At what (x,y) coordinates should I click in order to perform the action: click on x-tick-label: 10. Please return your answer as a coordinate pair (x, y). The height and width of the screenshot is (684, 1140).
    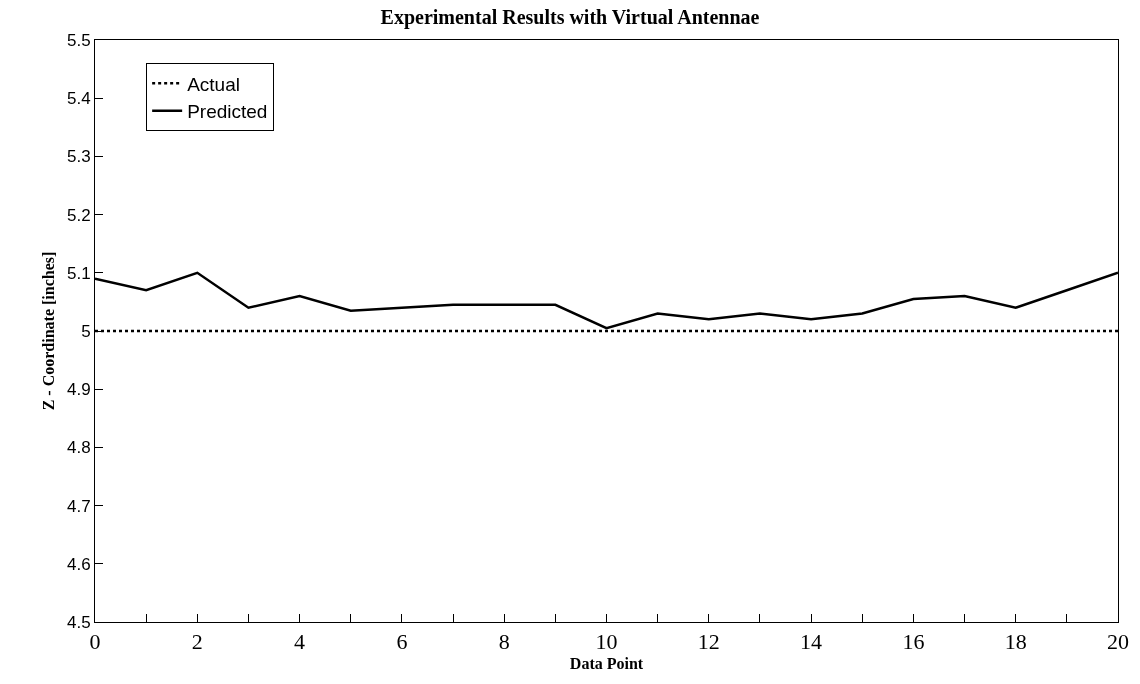
    Looking at the image, I should click on (606, 642).